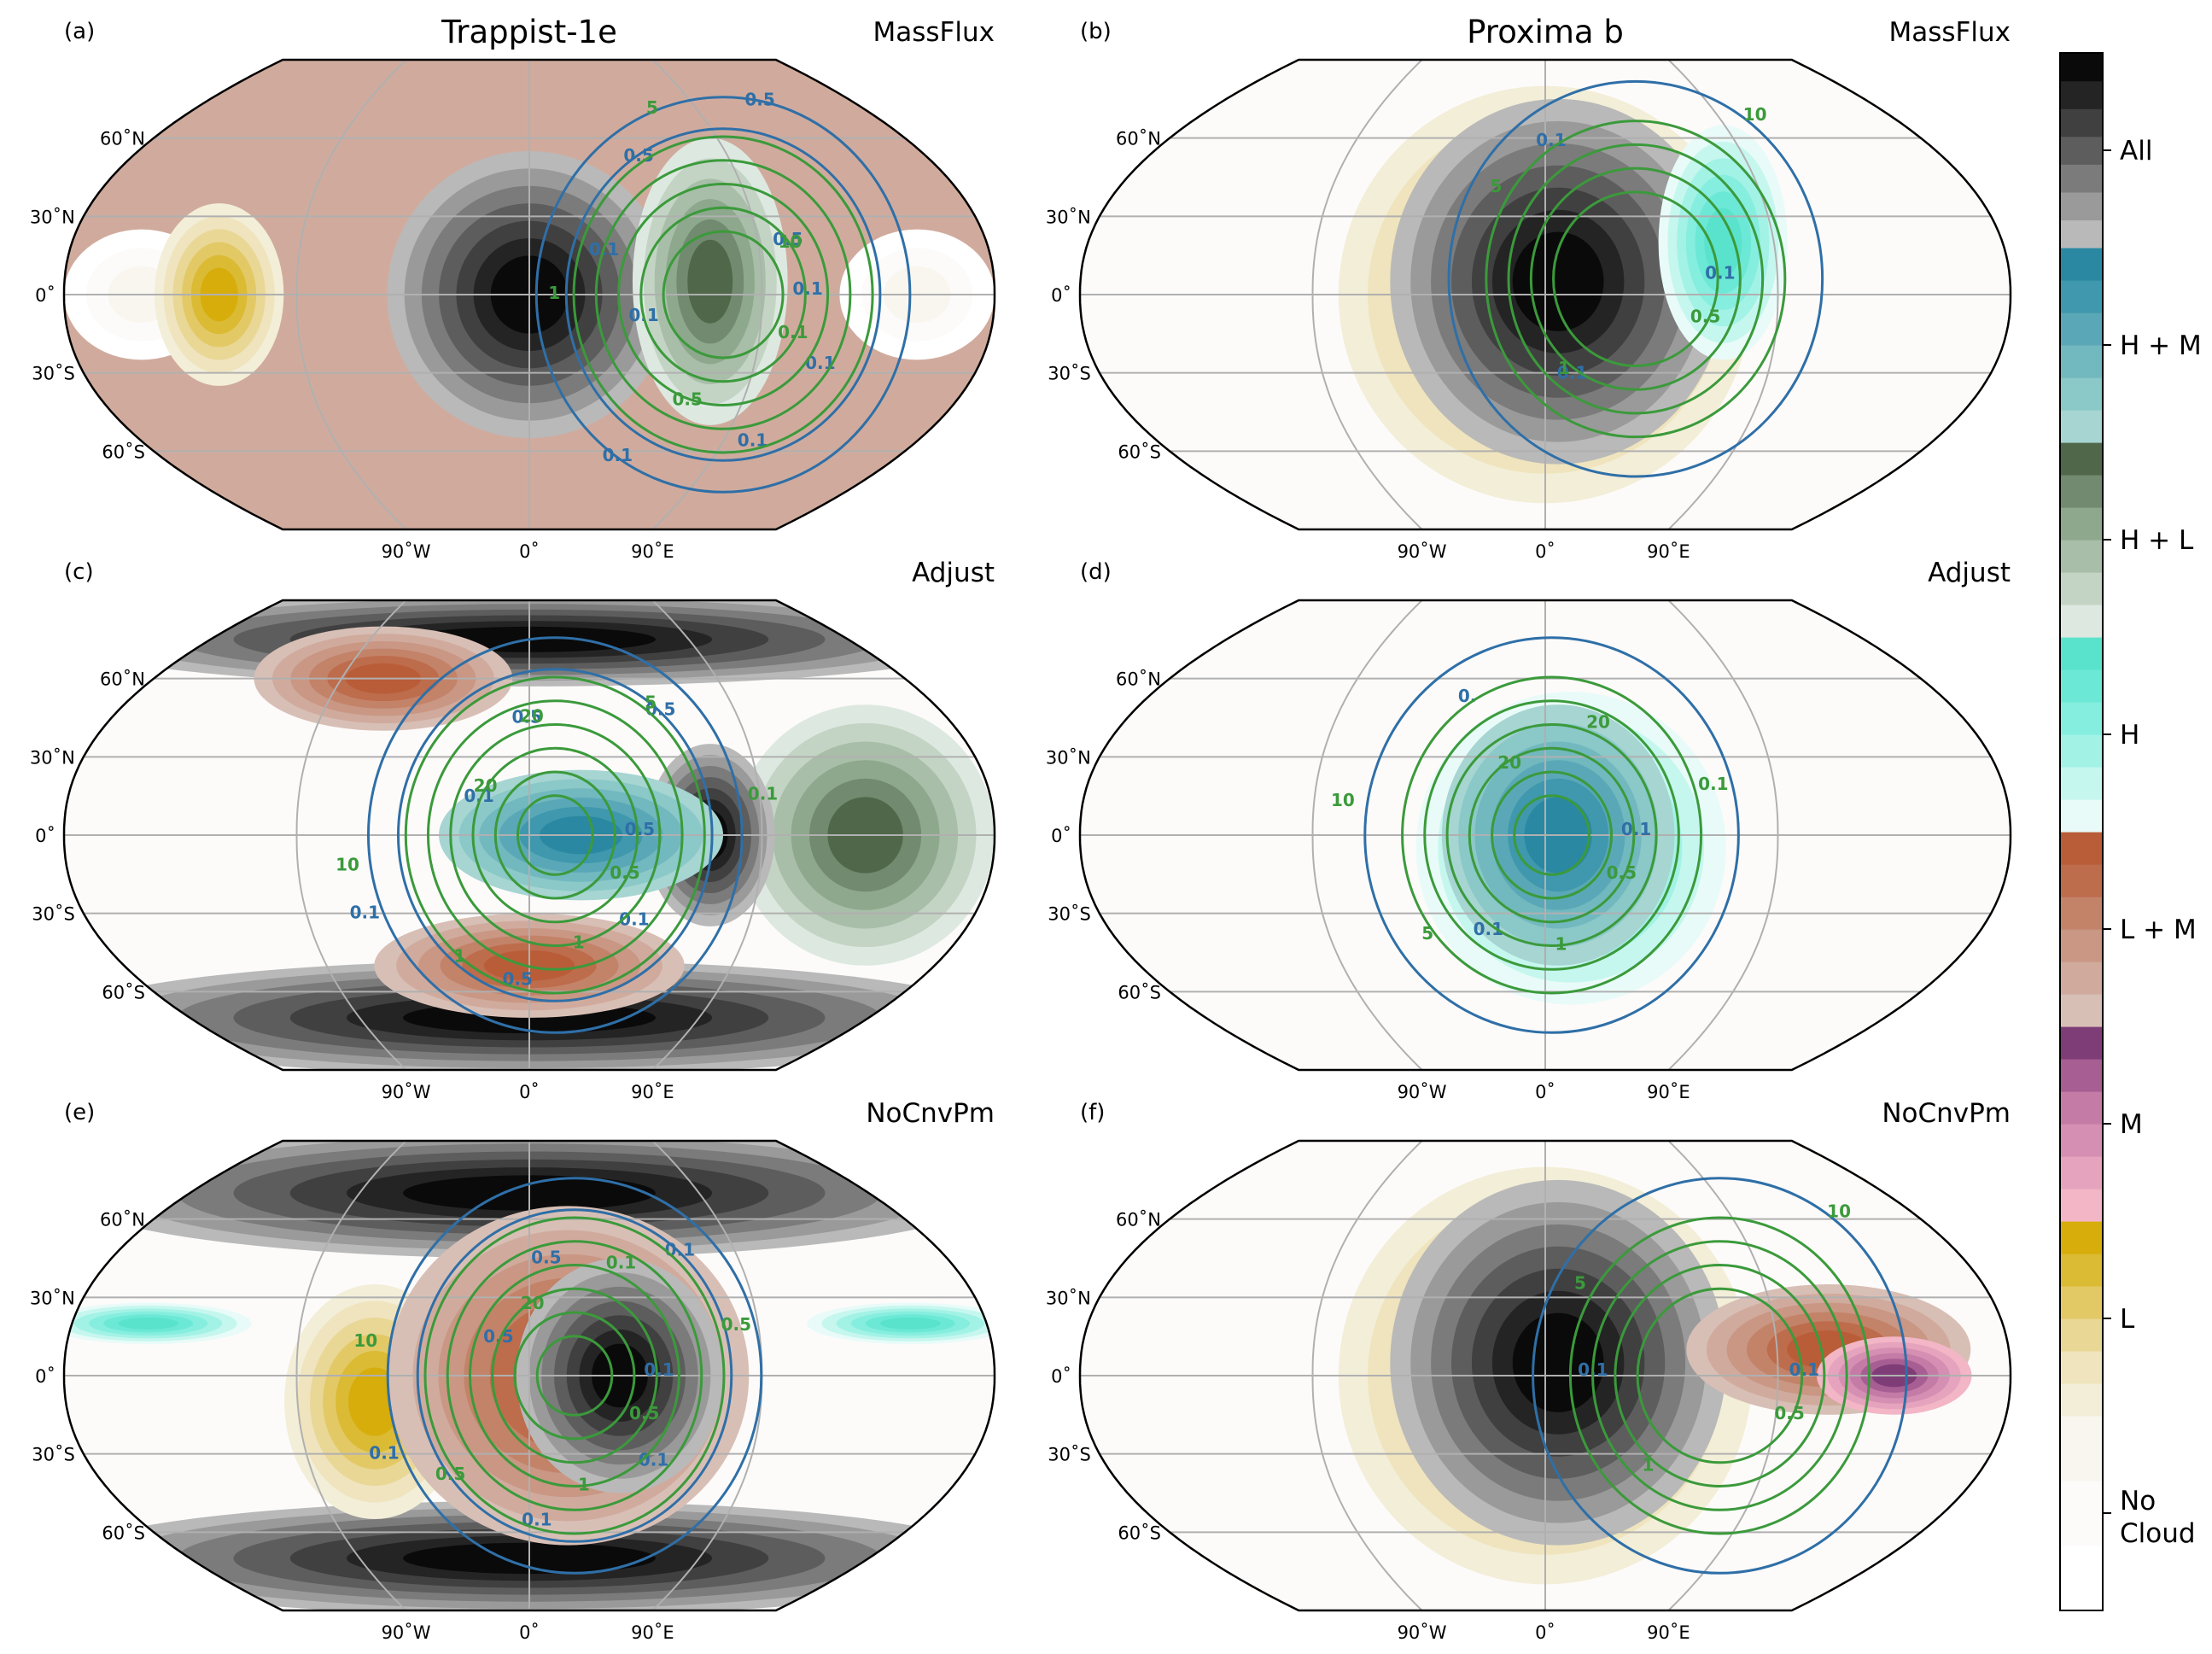 This screenshot has height=1654, width=2212. I want to click on scheme-label: Adjust, so click(953, 573).